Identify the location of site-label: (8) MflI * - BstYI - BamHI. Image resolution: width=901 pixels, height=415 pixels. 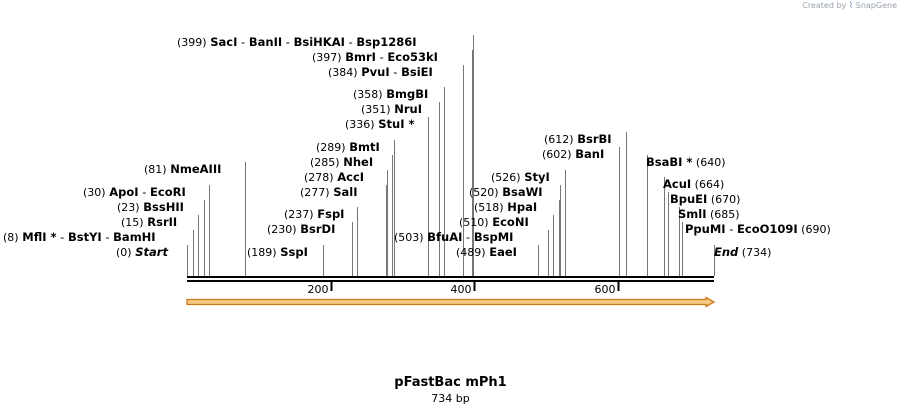
(79, 237).